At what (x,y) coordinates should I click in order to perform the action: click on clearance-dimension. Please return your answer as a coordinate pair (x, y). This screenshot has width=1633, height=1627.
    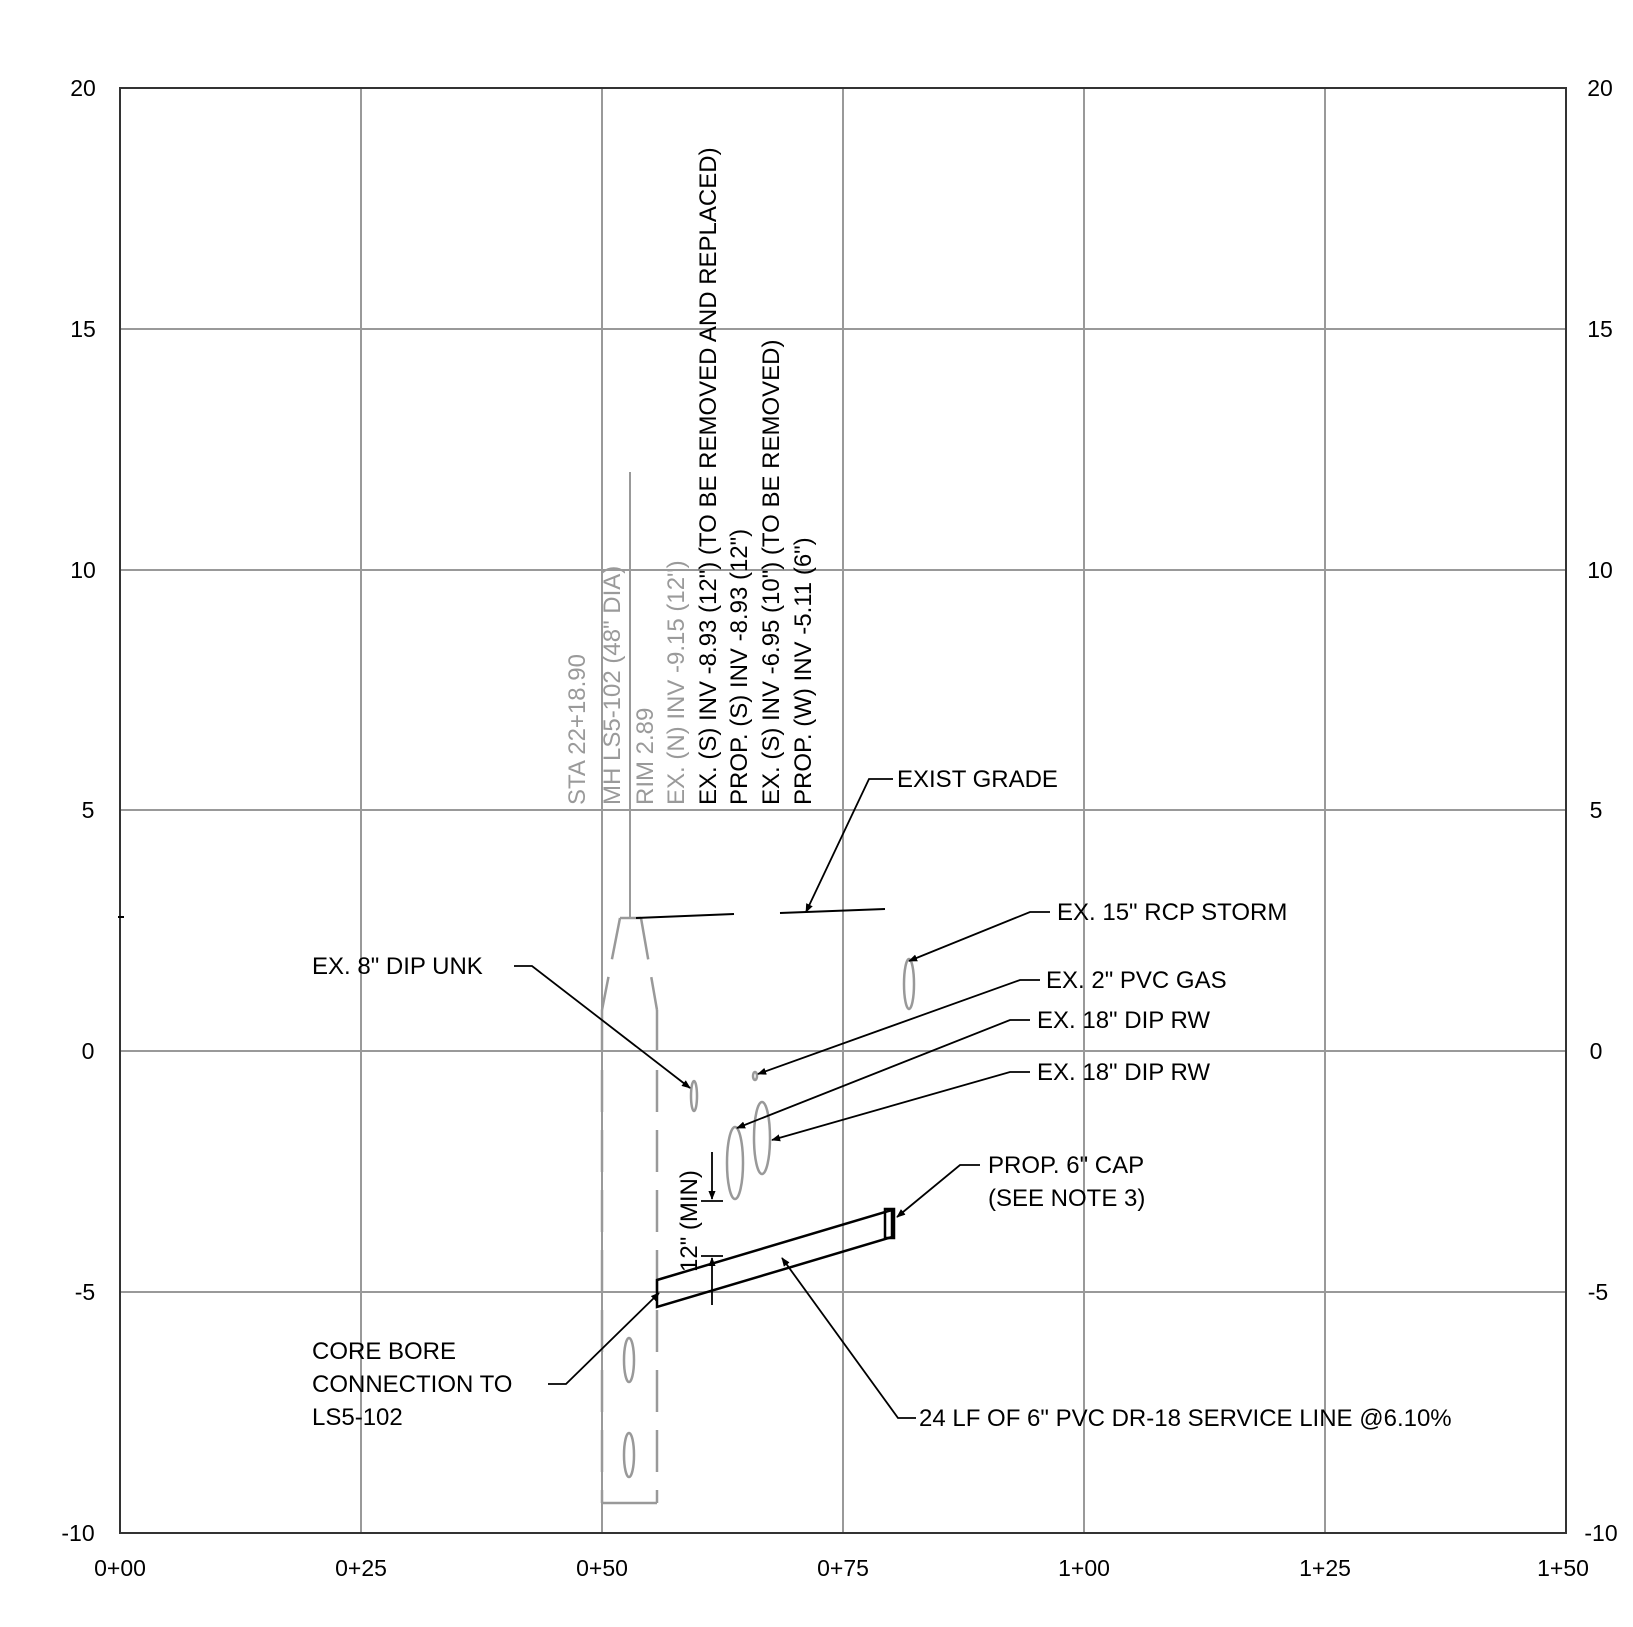
    Looking at the image, I should click on (712, 1228).